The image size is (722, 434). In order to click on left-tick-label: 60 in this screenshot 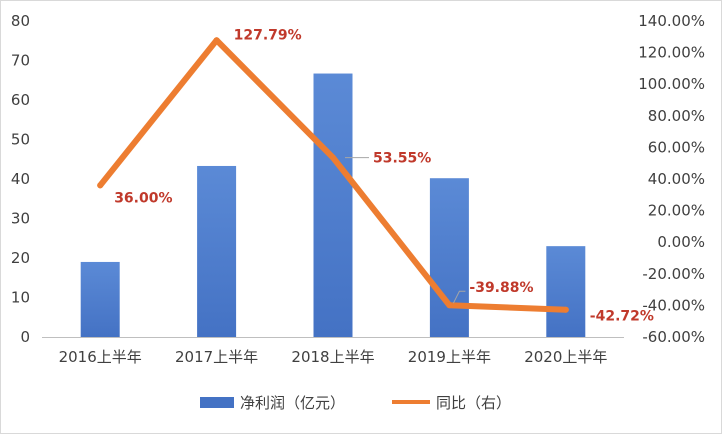, I will do `click(20, 100)`.